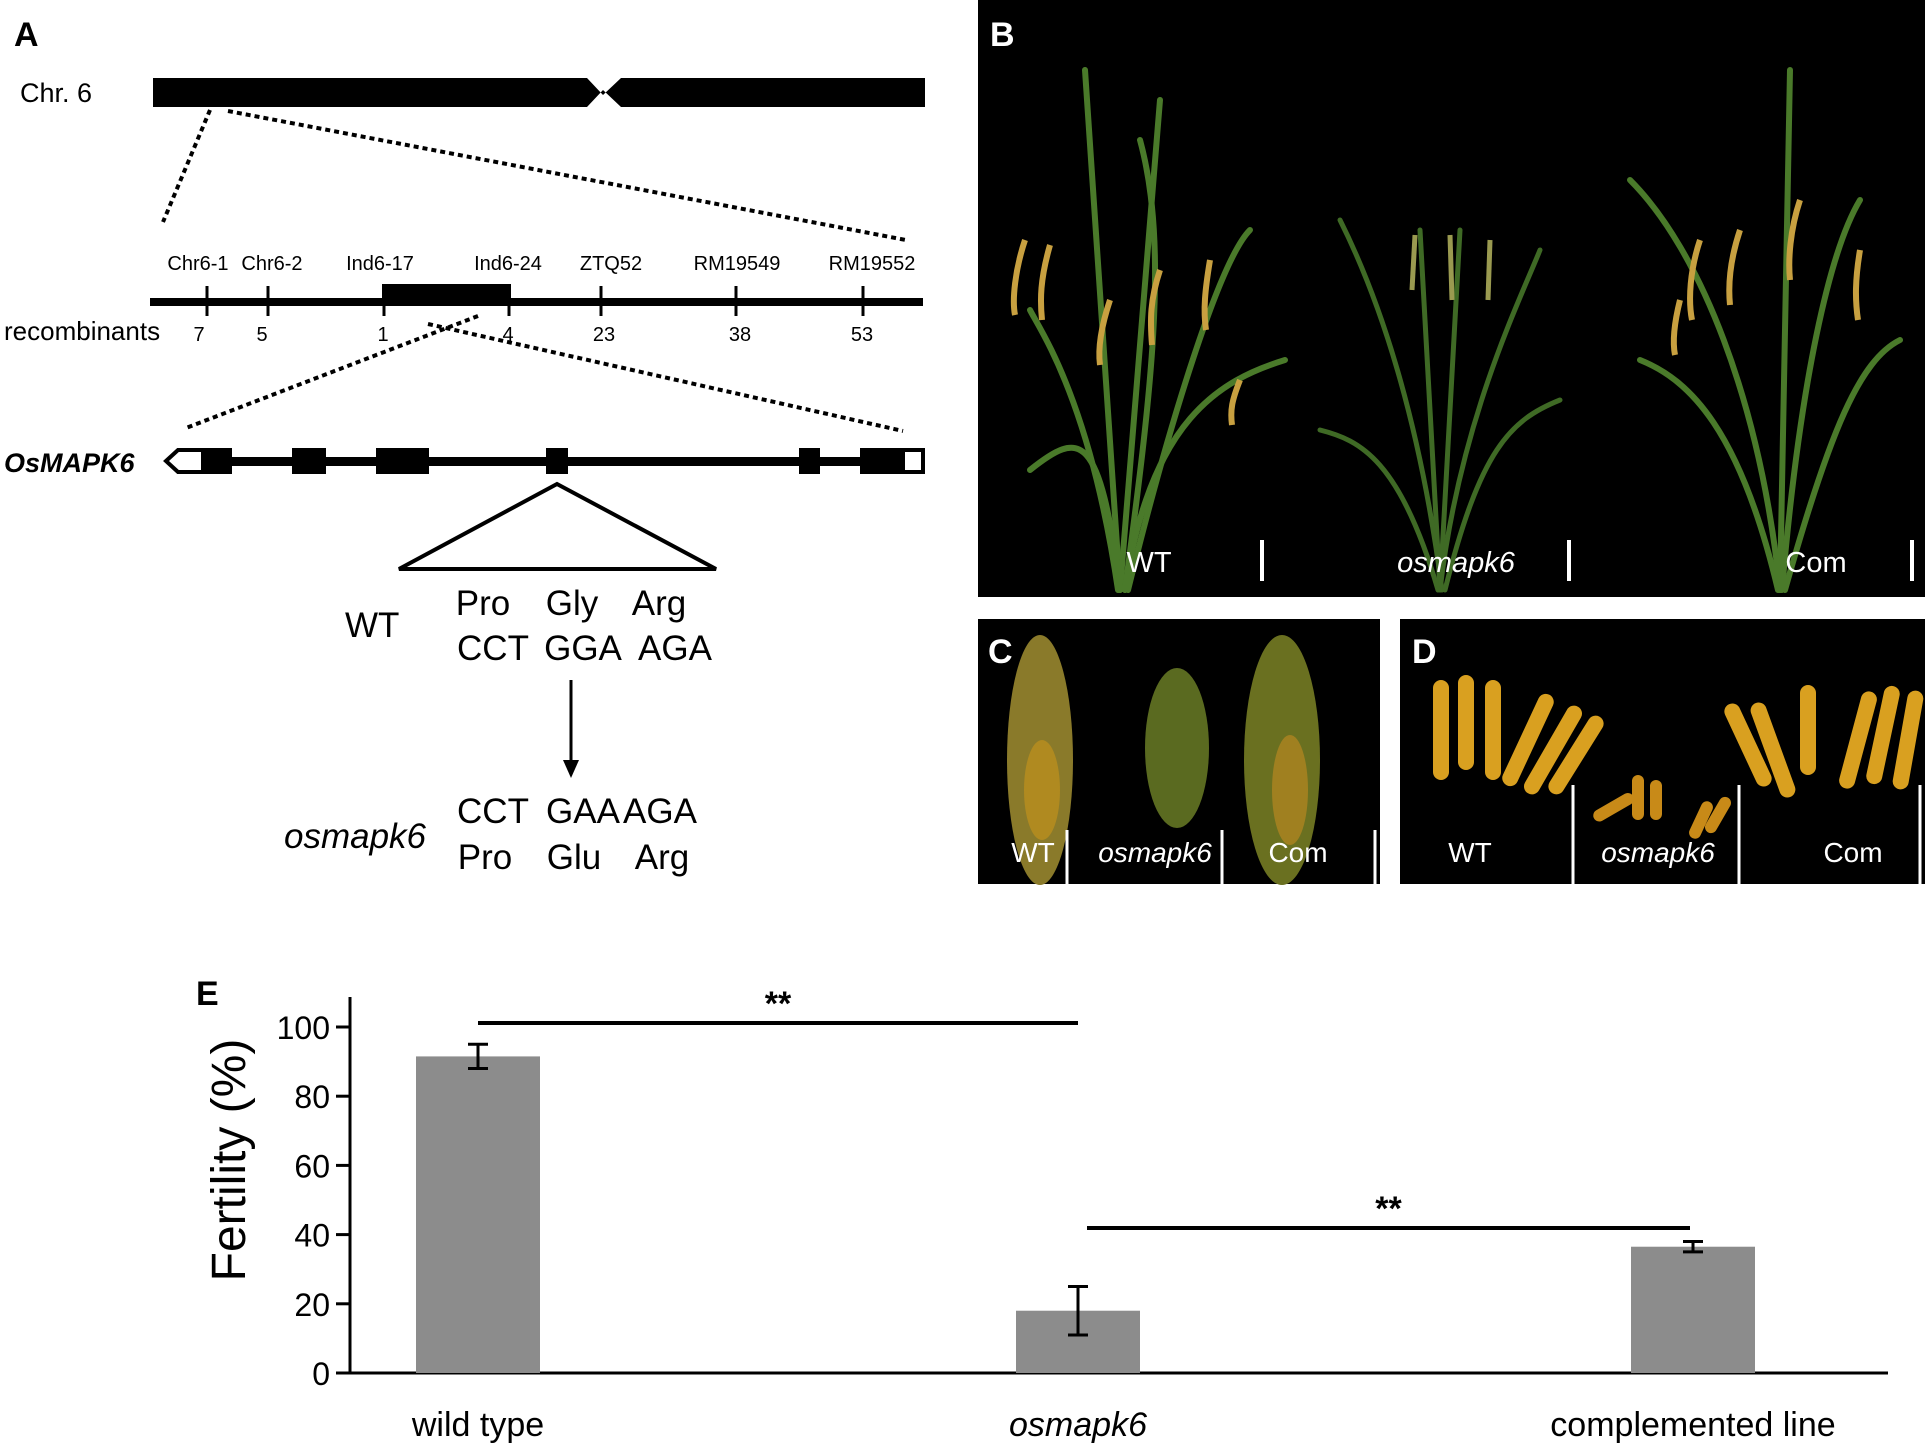  I want to click on panel-c-mutant-label: osmapk6, so click(1155, 852).